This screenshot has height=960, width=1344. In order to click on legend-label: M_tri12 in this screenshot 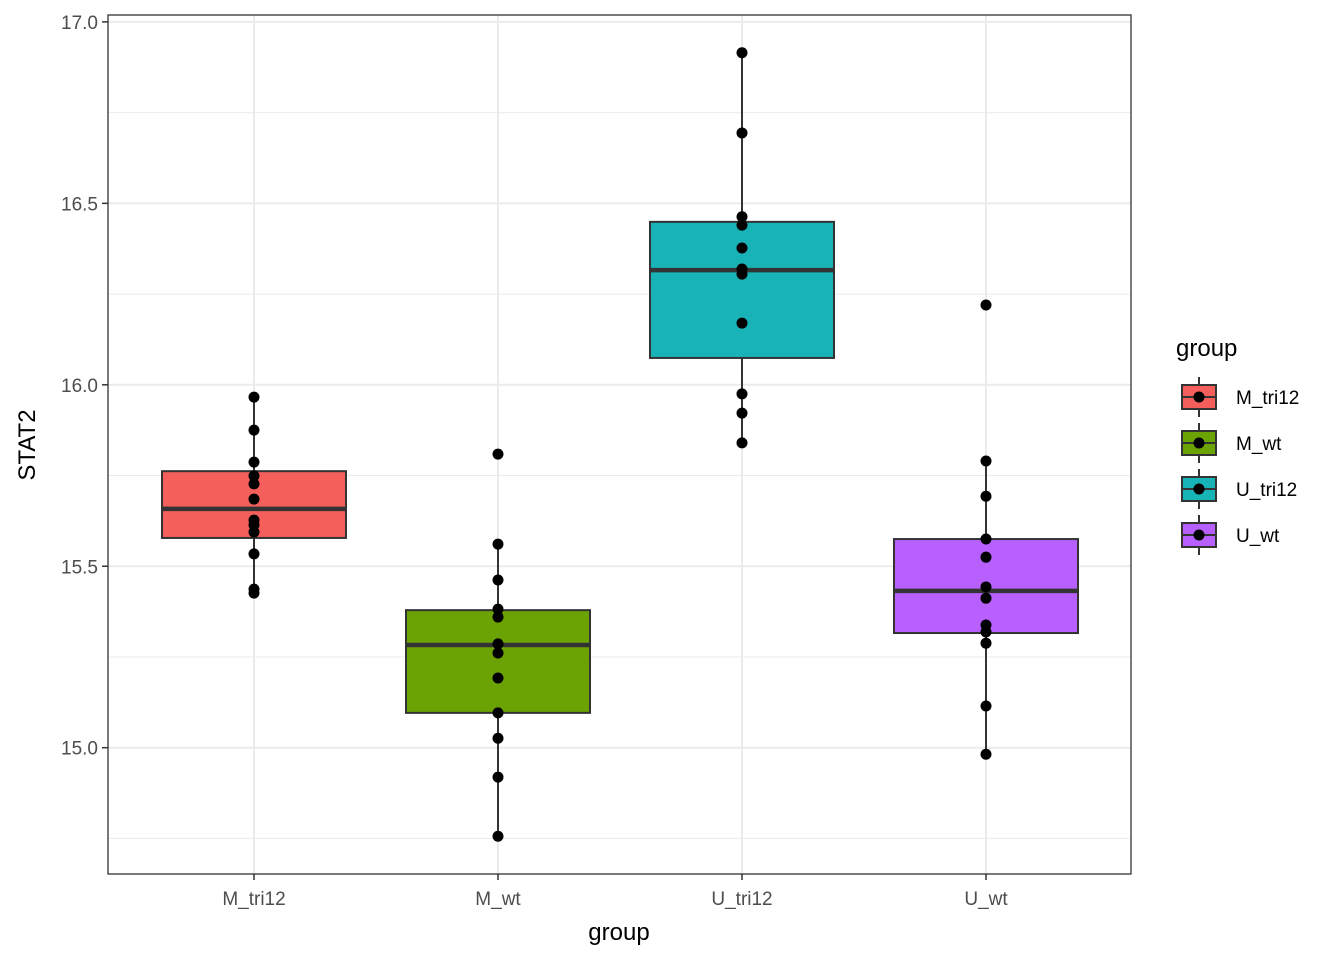, I will do `click(1267, 398)`.